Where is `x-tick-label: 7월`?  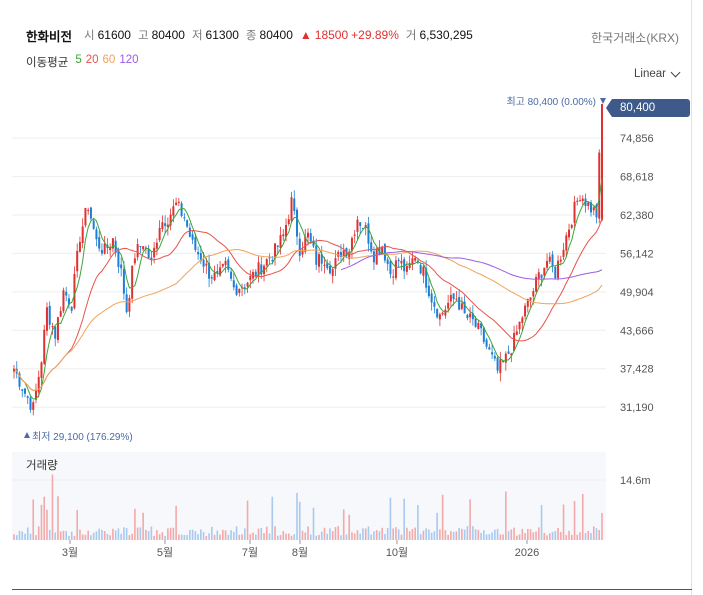
x-tick-label: 7월 is located at coordinates (250, 552).